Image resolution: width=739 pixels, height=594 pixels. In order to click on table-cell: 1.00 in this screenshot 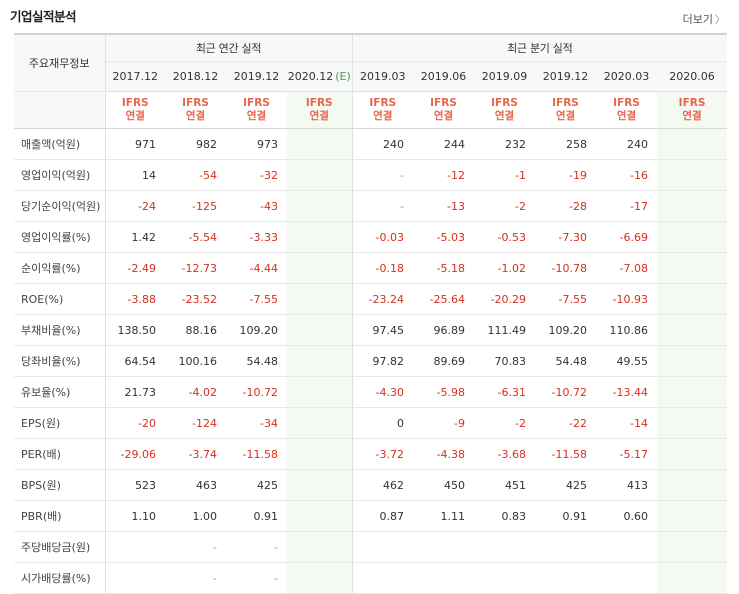, I will do `click(195, 516)`.